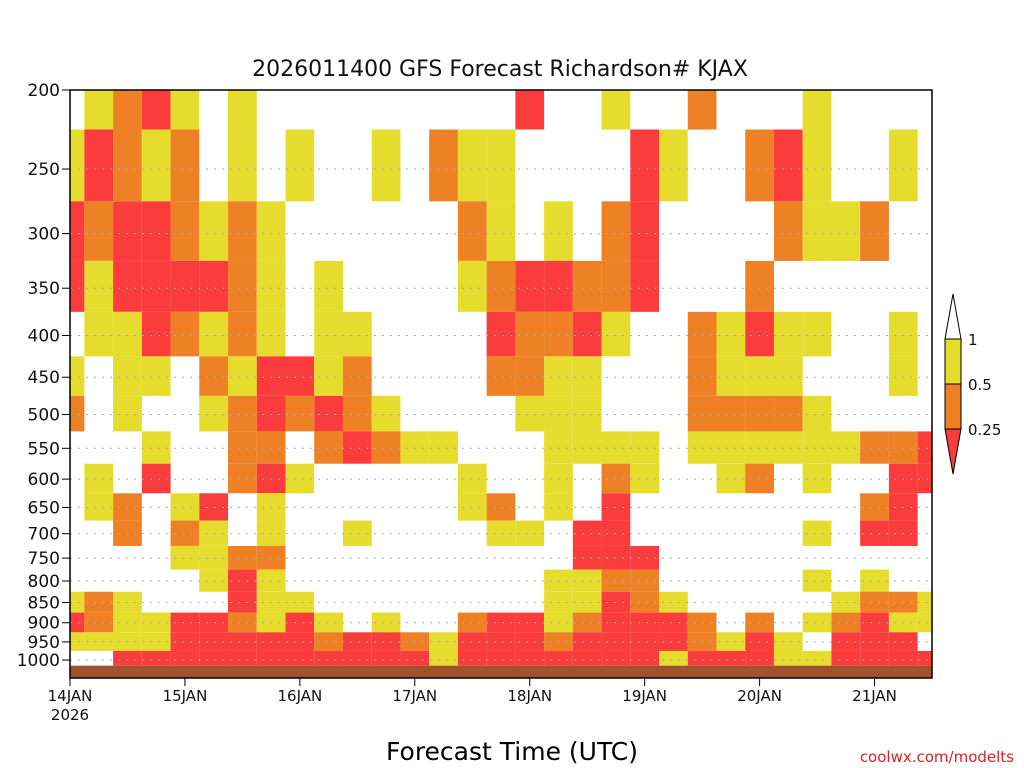 This screenshot has width=1024, height=768. Describe the element at coordinates (953, 361) in the screenshot. I see `legend-swatch-yellow` at that location.